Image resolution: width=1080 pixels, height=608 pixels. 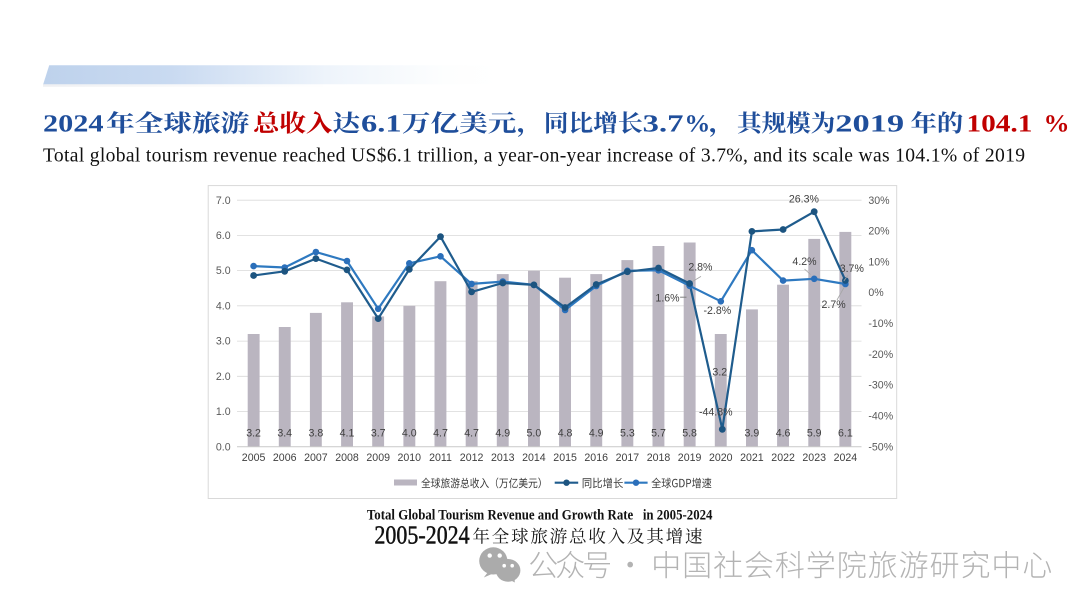 I want to click on svg-text: 1.0, so click(x=223, y=412).